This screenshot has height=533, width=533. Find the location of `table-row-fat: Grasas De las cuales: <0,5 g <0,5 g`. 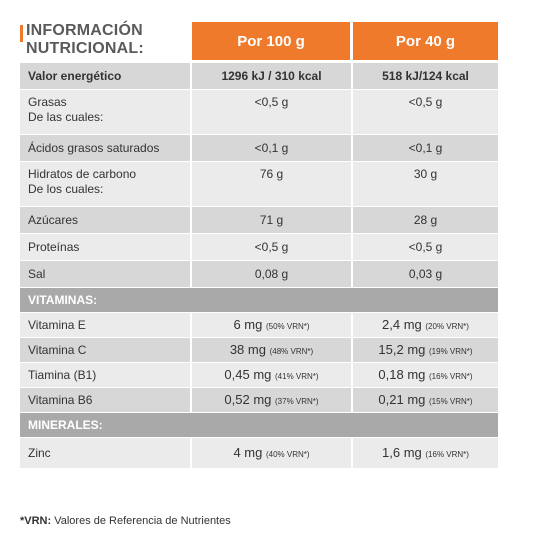

table-row-fat: Grasas De las cuales: <0,5 g <0,5 g is located at coordinates (259, 111).